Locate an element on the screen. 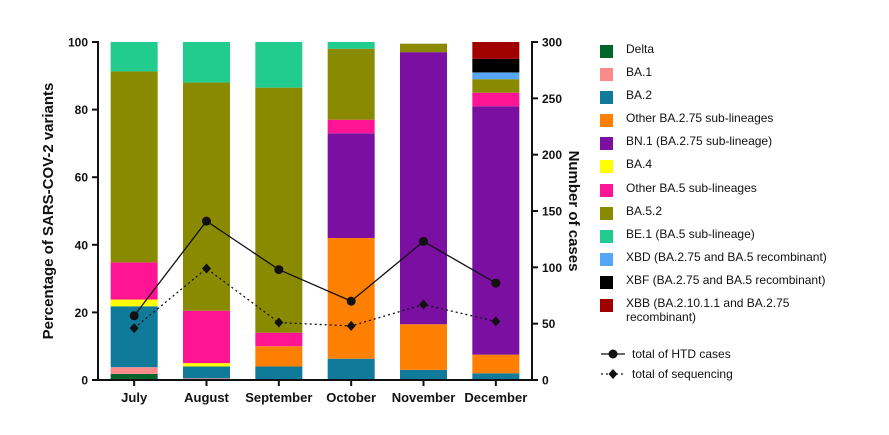 The image size is (889, 435). legend-label: BA.1 is located at coordinates (639, 72).